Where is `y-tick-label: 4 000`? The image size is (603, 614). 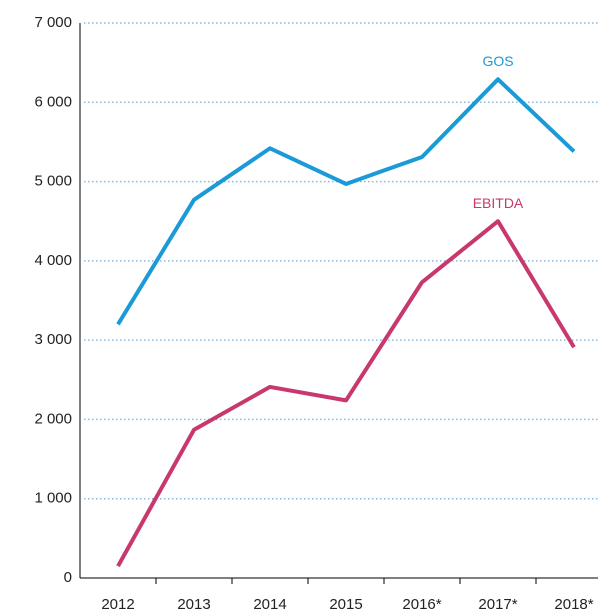 y-tick-label: 4 000 is located at coordinates (53, 260).